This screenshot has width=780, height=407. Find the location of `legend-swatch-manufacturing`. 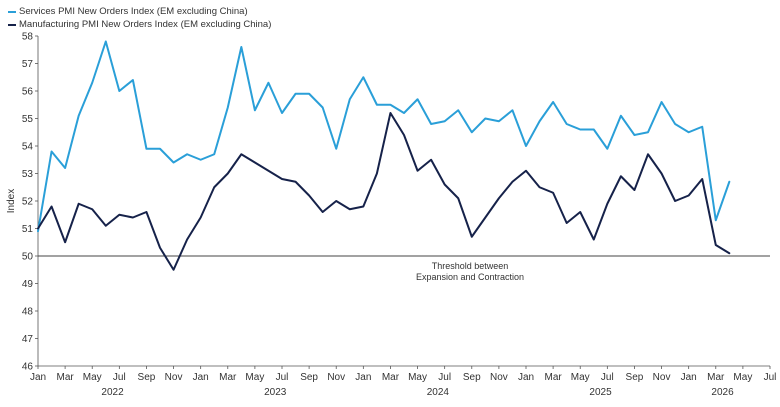

legend-swatch-manufacturing is located at coordinates (12, 24).